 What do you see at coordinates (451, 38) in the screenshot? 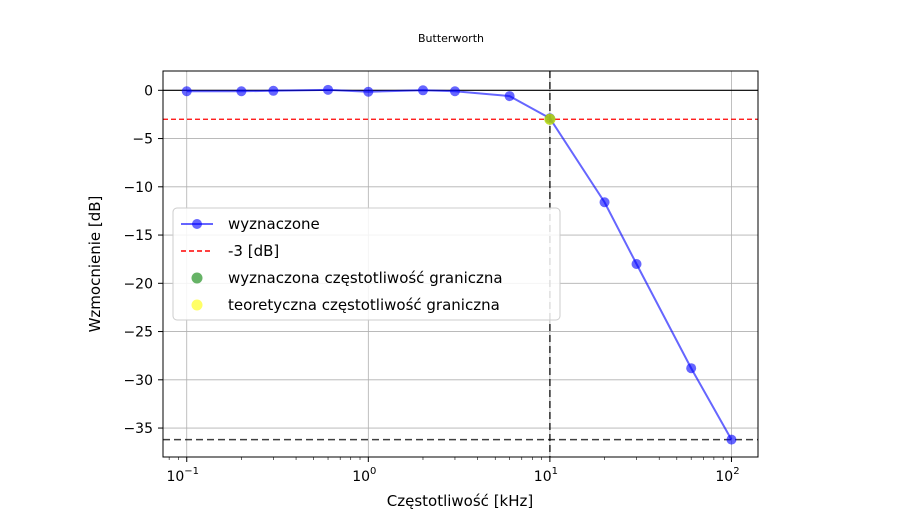
I see `chart-title: Butterworth` at bounding box center [451, 38].